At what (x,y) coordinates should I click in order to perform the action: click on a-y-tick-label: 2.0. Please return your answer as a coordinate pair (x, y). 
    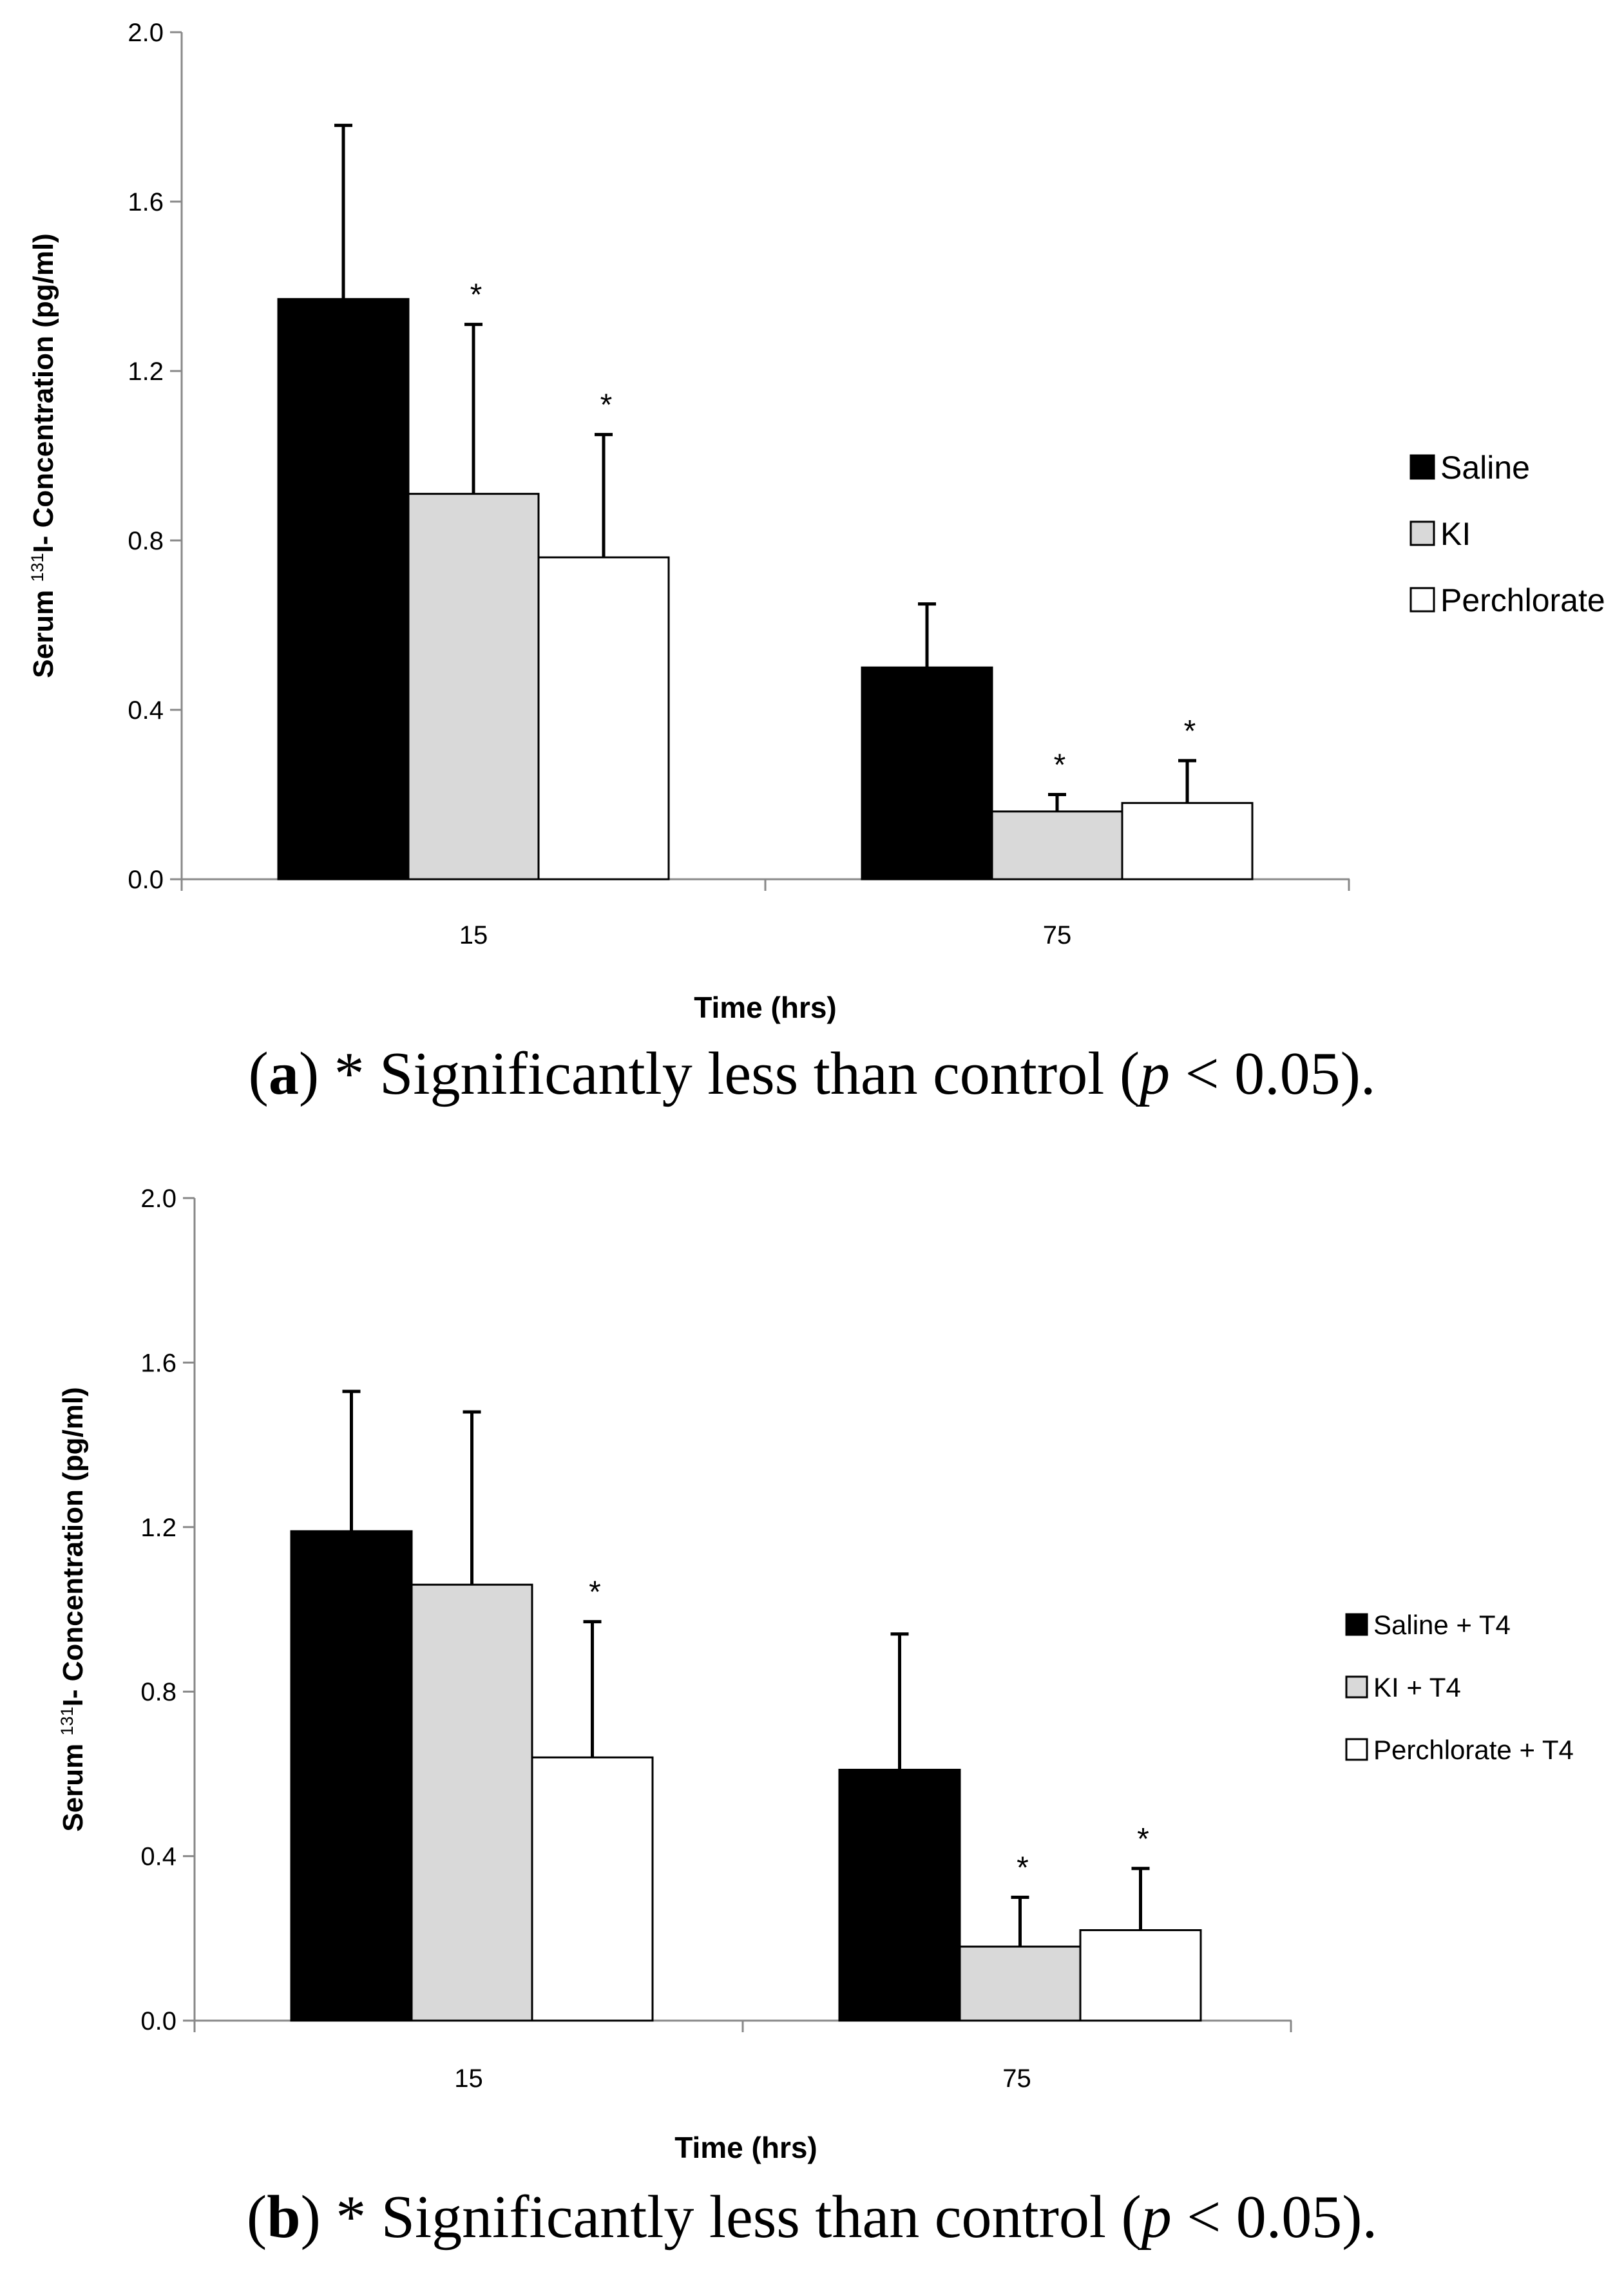
    Looking at the image, I should click on (146, 33).